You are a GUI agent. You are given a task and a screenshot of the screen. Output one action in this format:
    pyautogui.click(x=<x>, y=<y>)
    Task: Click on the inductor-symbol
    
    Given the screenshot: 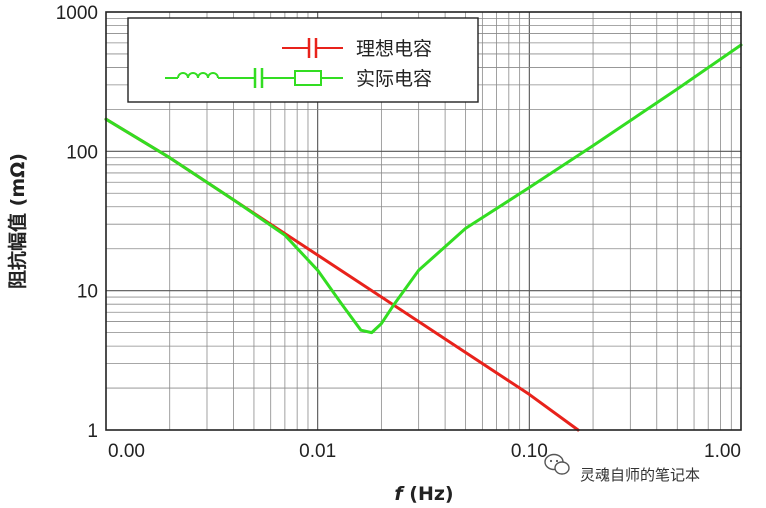 What is the action you would take?
    pyautogui.click(x=198, y=75)
    